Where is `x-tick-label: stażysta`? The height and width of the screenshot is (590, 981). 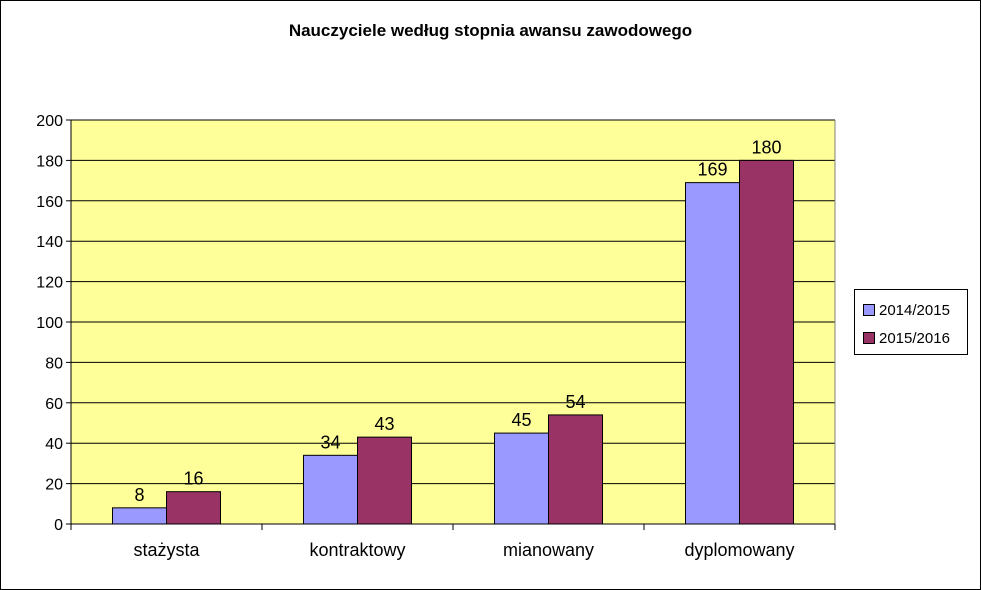
x-tick-label: stażysta is located at coordinates (166, 550).